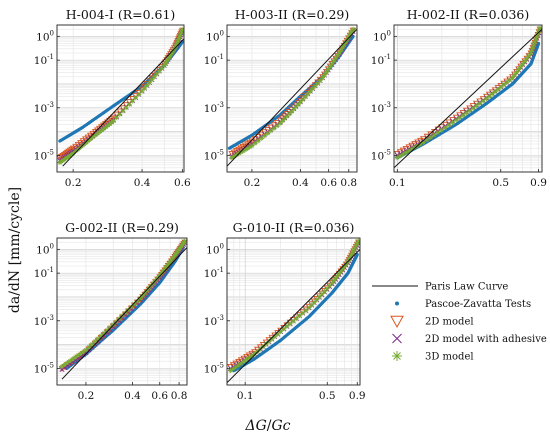 This screenshot has height=443, width=550. What do you see at coordinates (397, 303) in the screenshot?
I see `legend-dot-icon` at bounding box center [397, 303].